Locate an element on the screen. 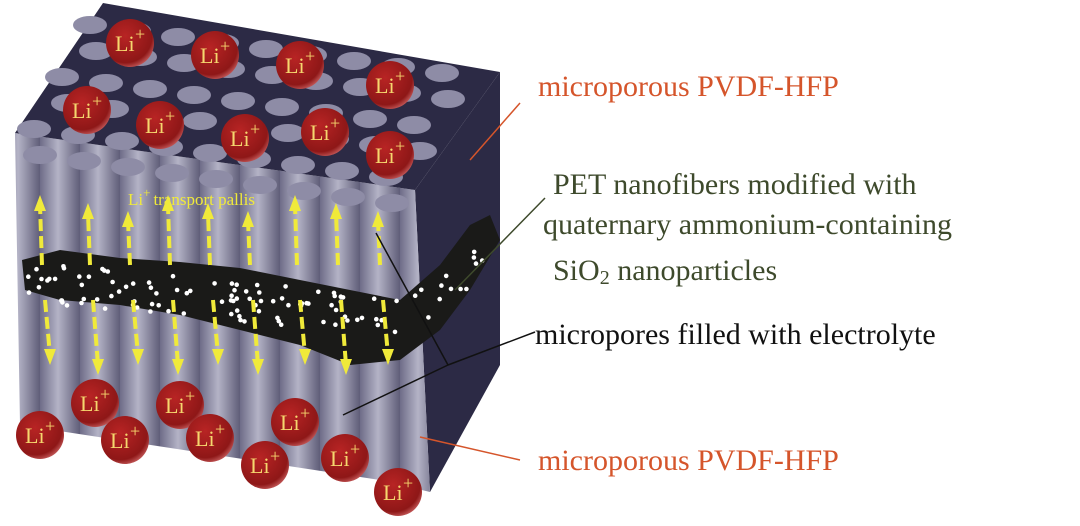  label-bottom-layer: microporous PVDF-HFP is located at coordinates (688, 460).